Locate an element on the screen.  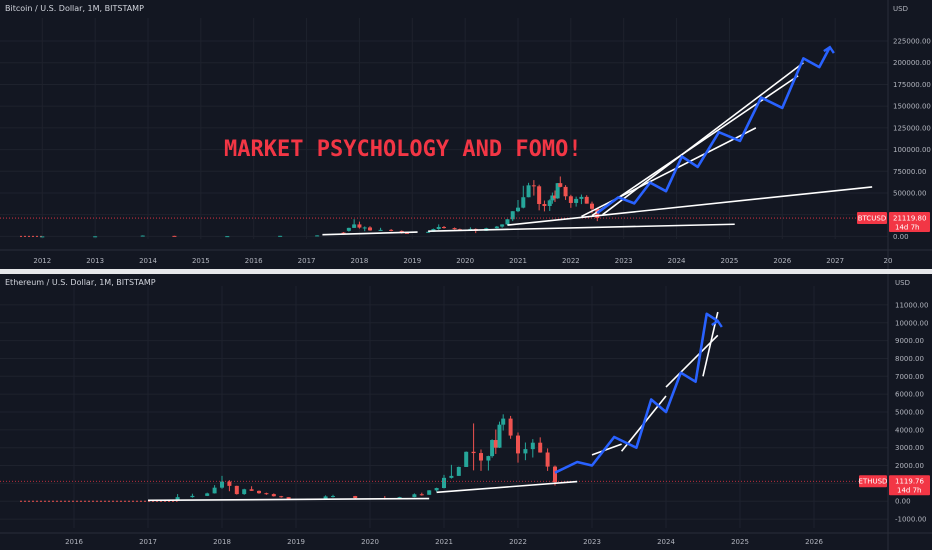
eth-symbol-tag-label: ETHUSD is located at coordinates (873, 482).